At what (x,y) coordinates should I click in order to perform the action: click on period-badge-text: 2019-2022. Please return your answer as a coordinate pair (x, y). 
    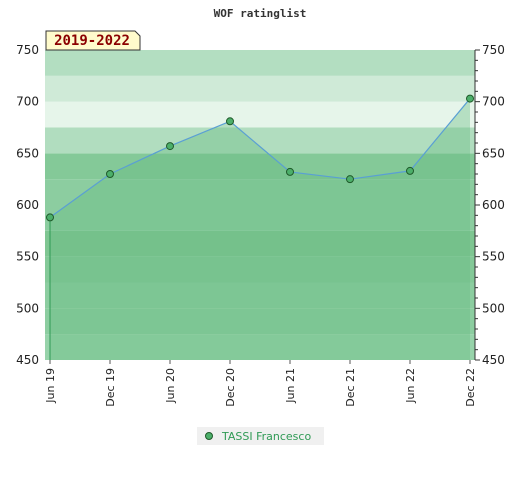
    Looking at the image, I should click on (92, 41).